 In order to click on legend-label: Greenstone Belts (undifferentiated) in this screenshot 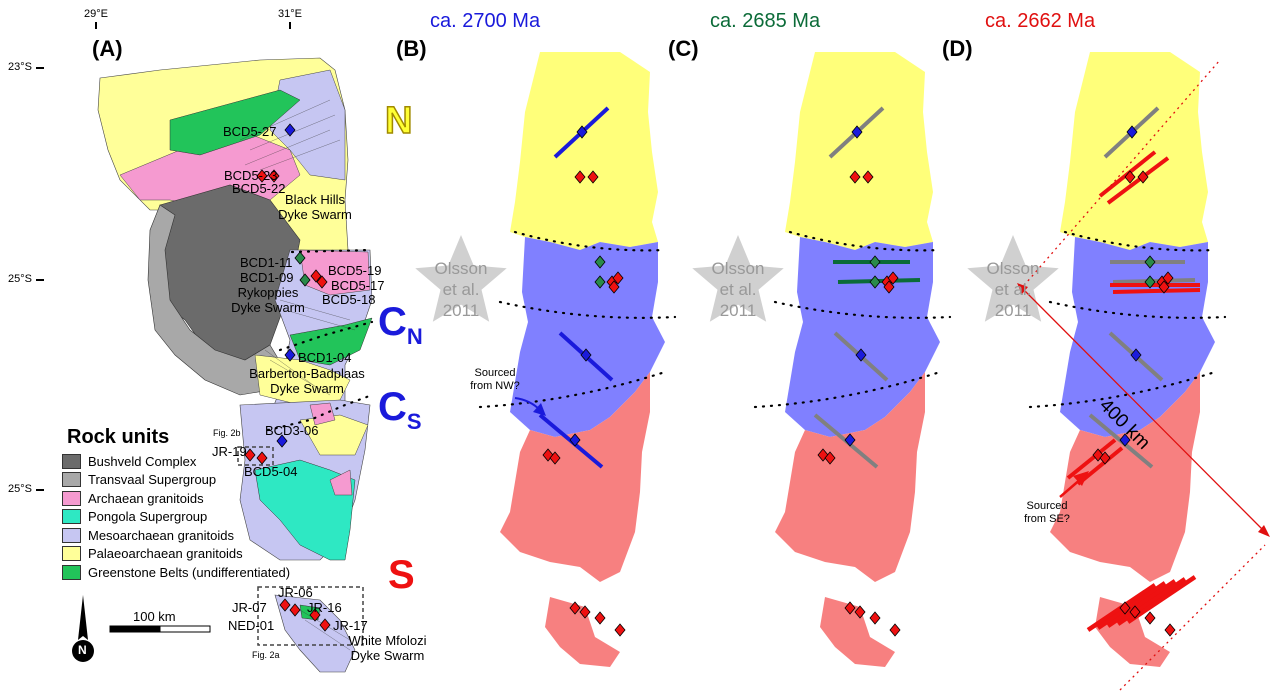, I will do `click(189, 572)`.